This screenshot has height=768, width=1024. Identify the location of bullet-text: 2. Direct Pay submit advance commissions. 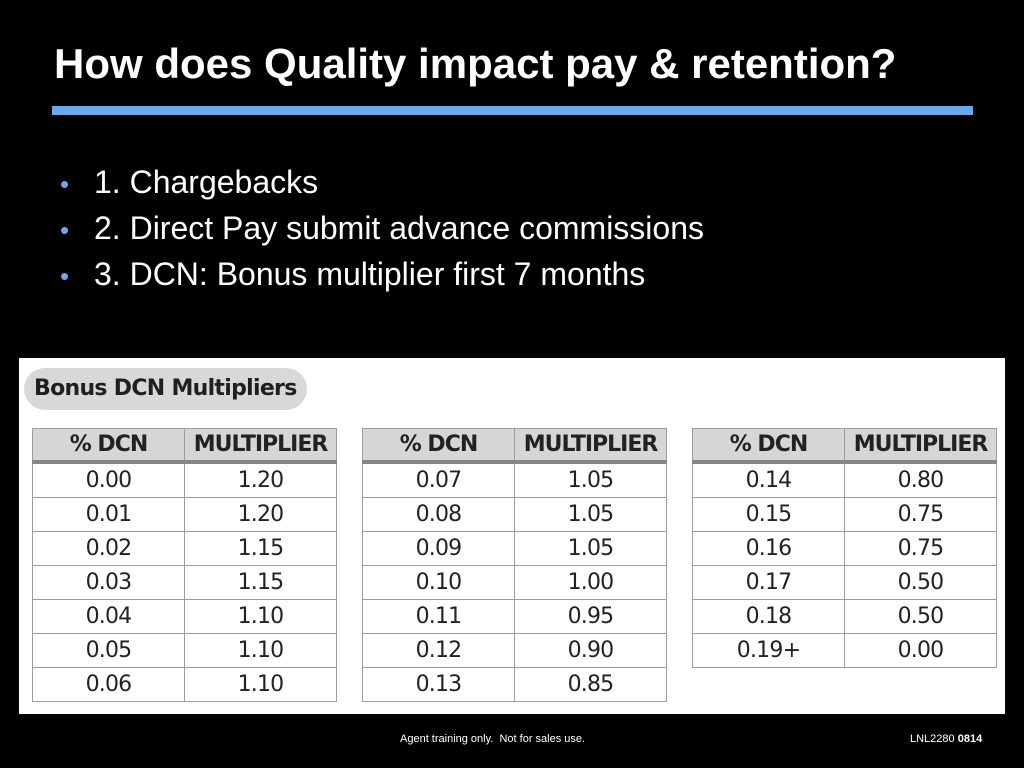
(399, 228).